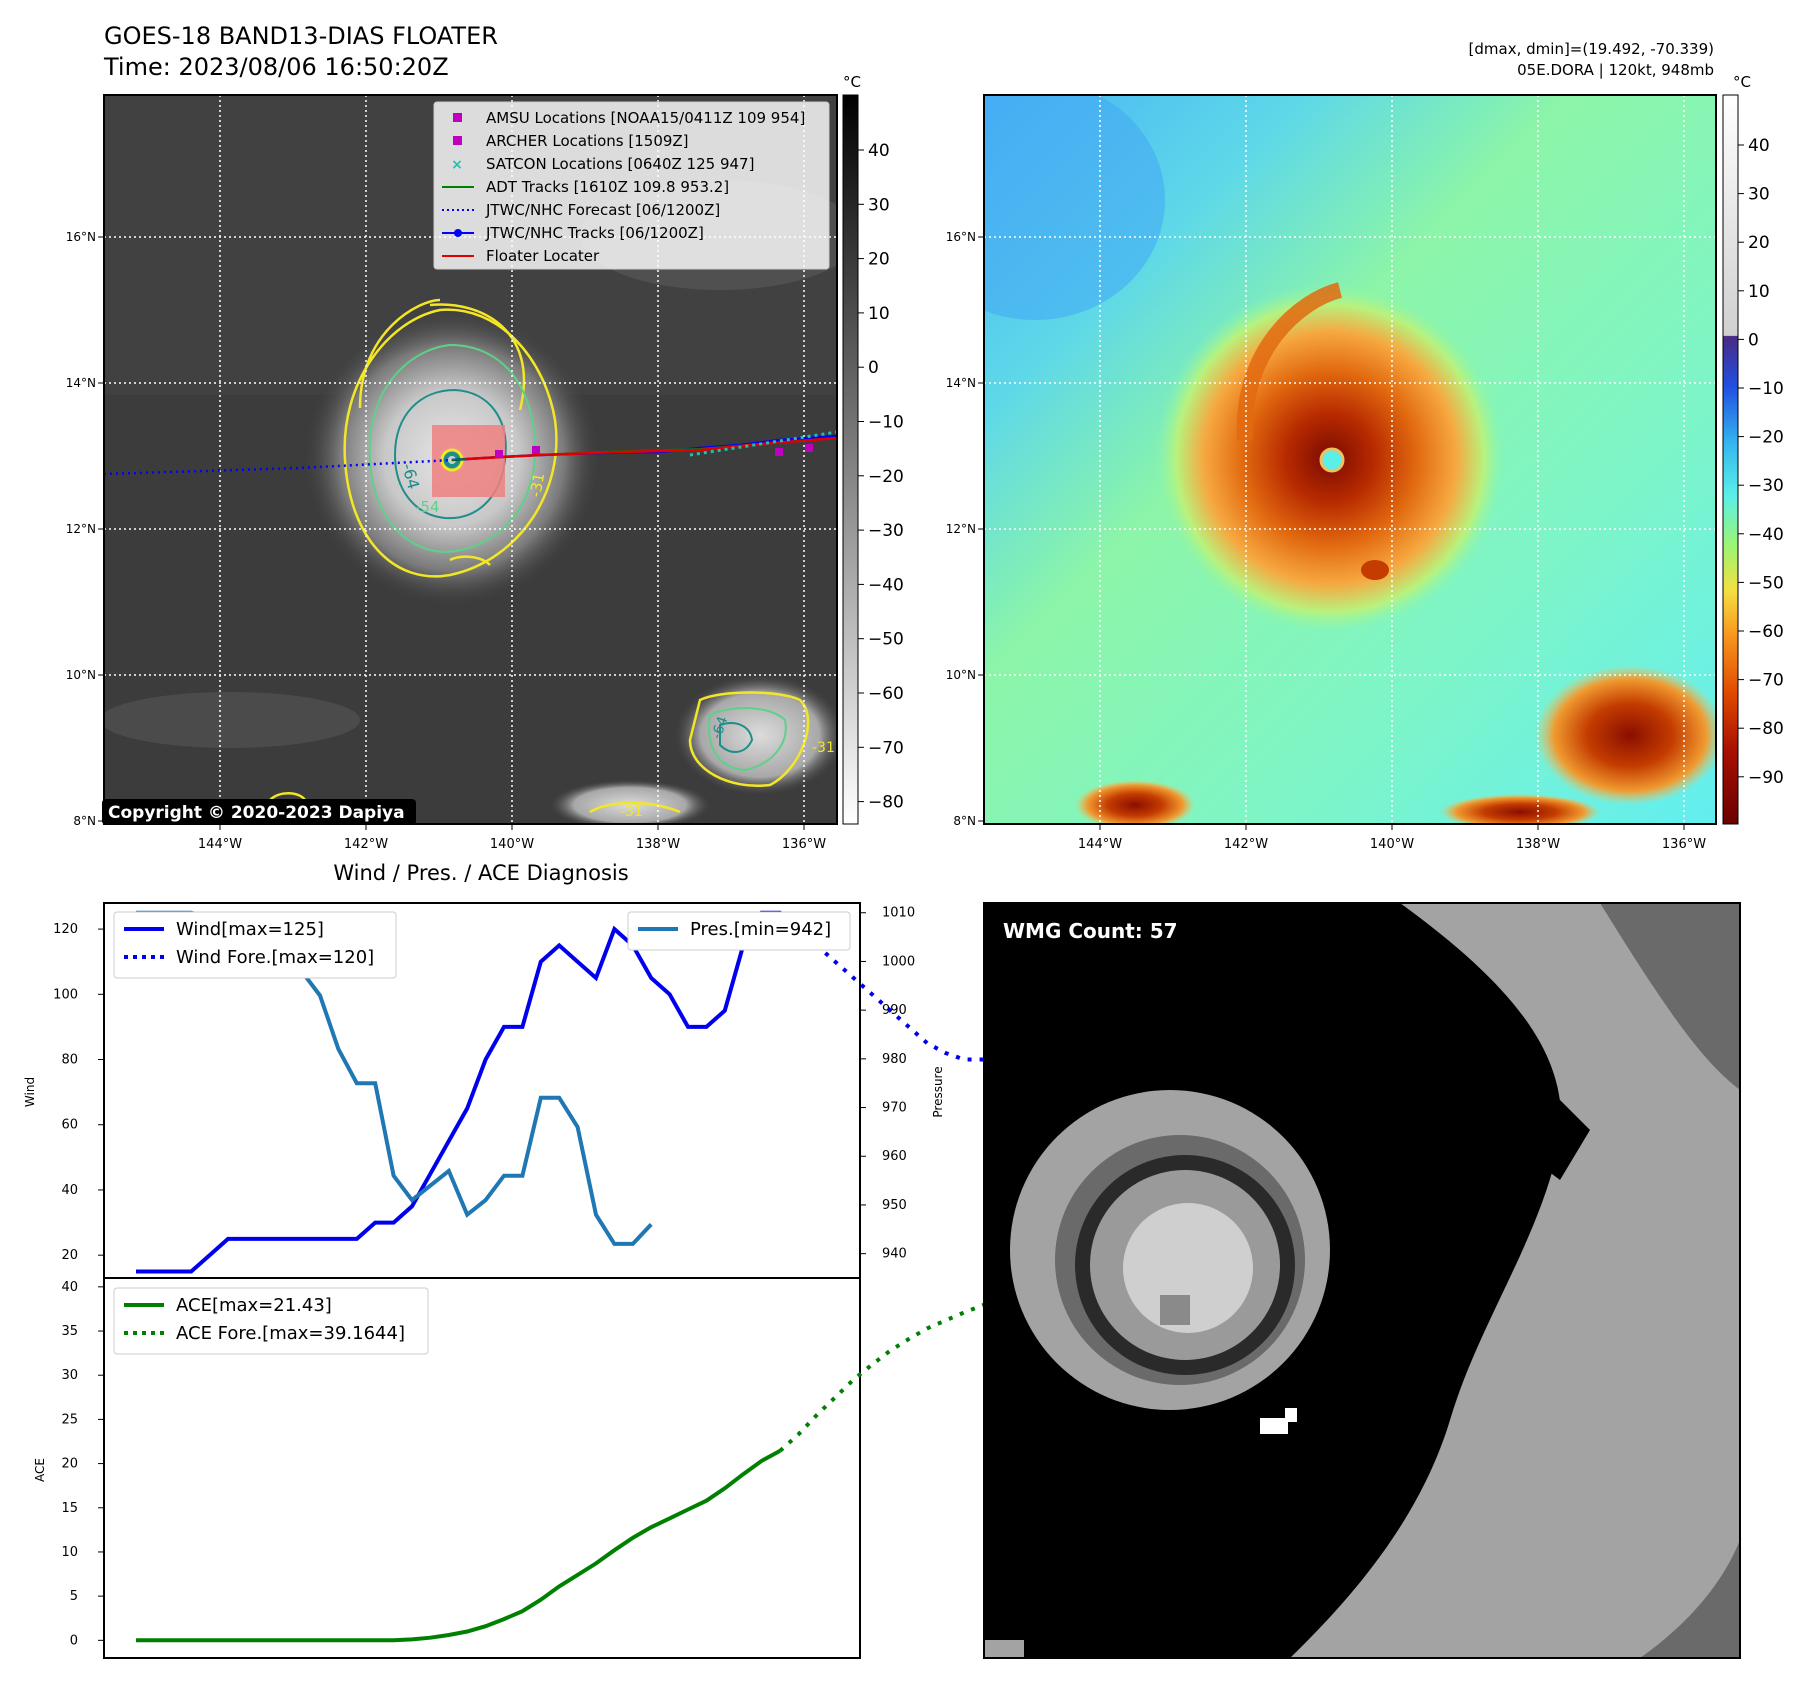  I want to click on wmg-black-notch, so click(1535, 1110).